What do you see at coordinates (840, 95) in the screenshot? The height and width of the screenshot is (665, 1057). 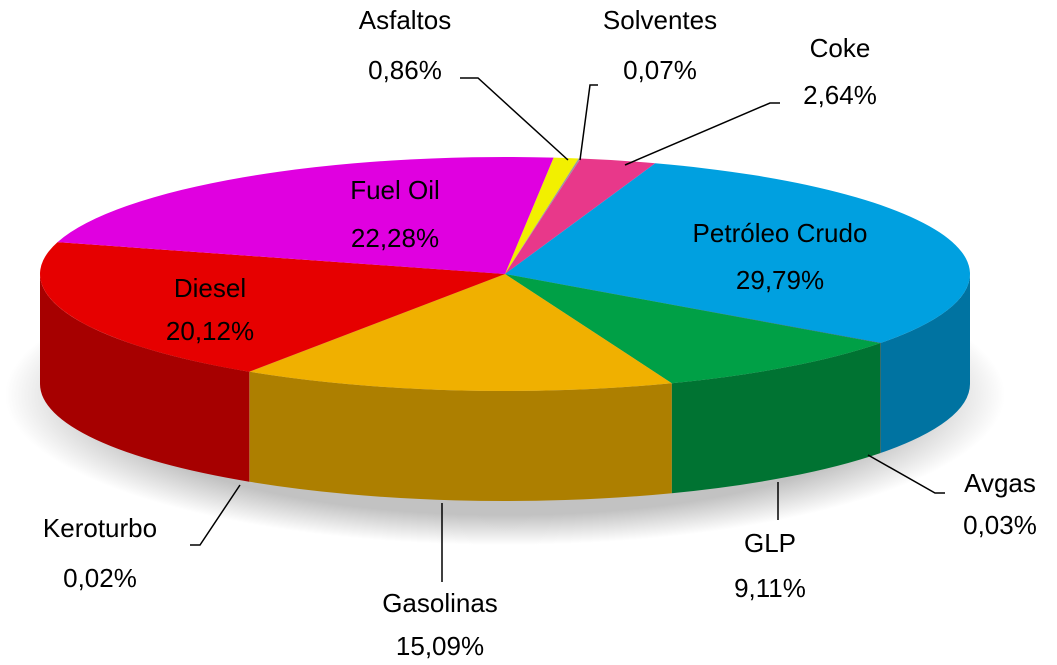 I see `value-label: 2,64%` at bounding box center [840, 95].